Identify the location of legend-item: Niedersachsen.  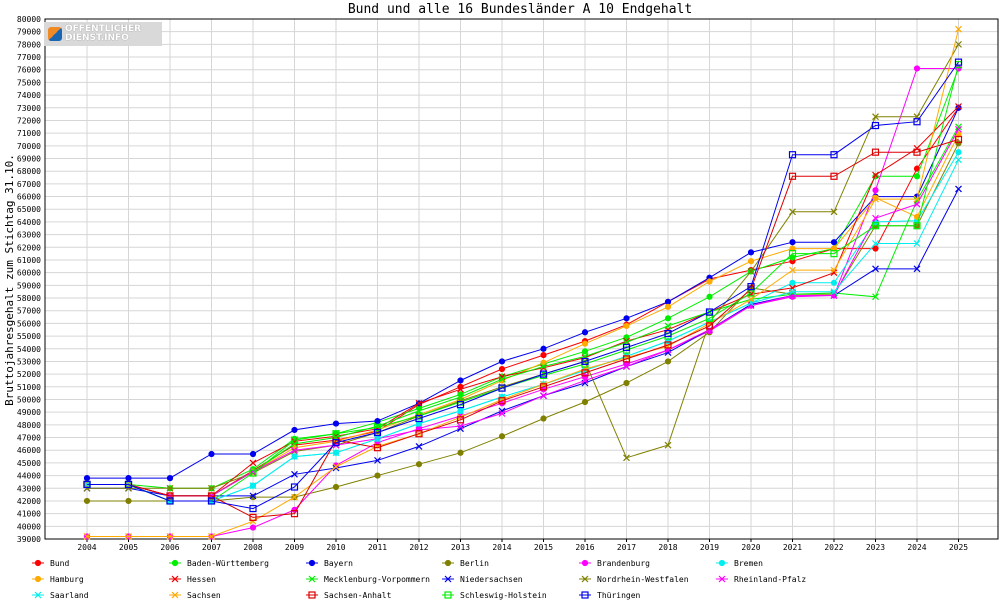
(482, 579).